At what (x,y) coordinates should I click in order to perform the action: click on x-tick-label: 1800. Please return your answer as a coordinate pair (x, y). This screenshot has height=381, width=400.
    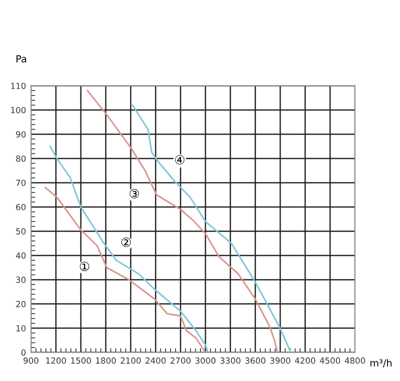
    Looking at the image, I should click on (106, 360).